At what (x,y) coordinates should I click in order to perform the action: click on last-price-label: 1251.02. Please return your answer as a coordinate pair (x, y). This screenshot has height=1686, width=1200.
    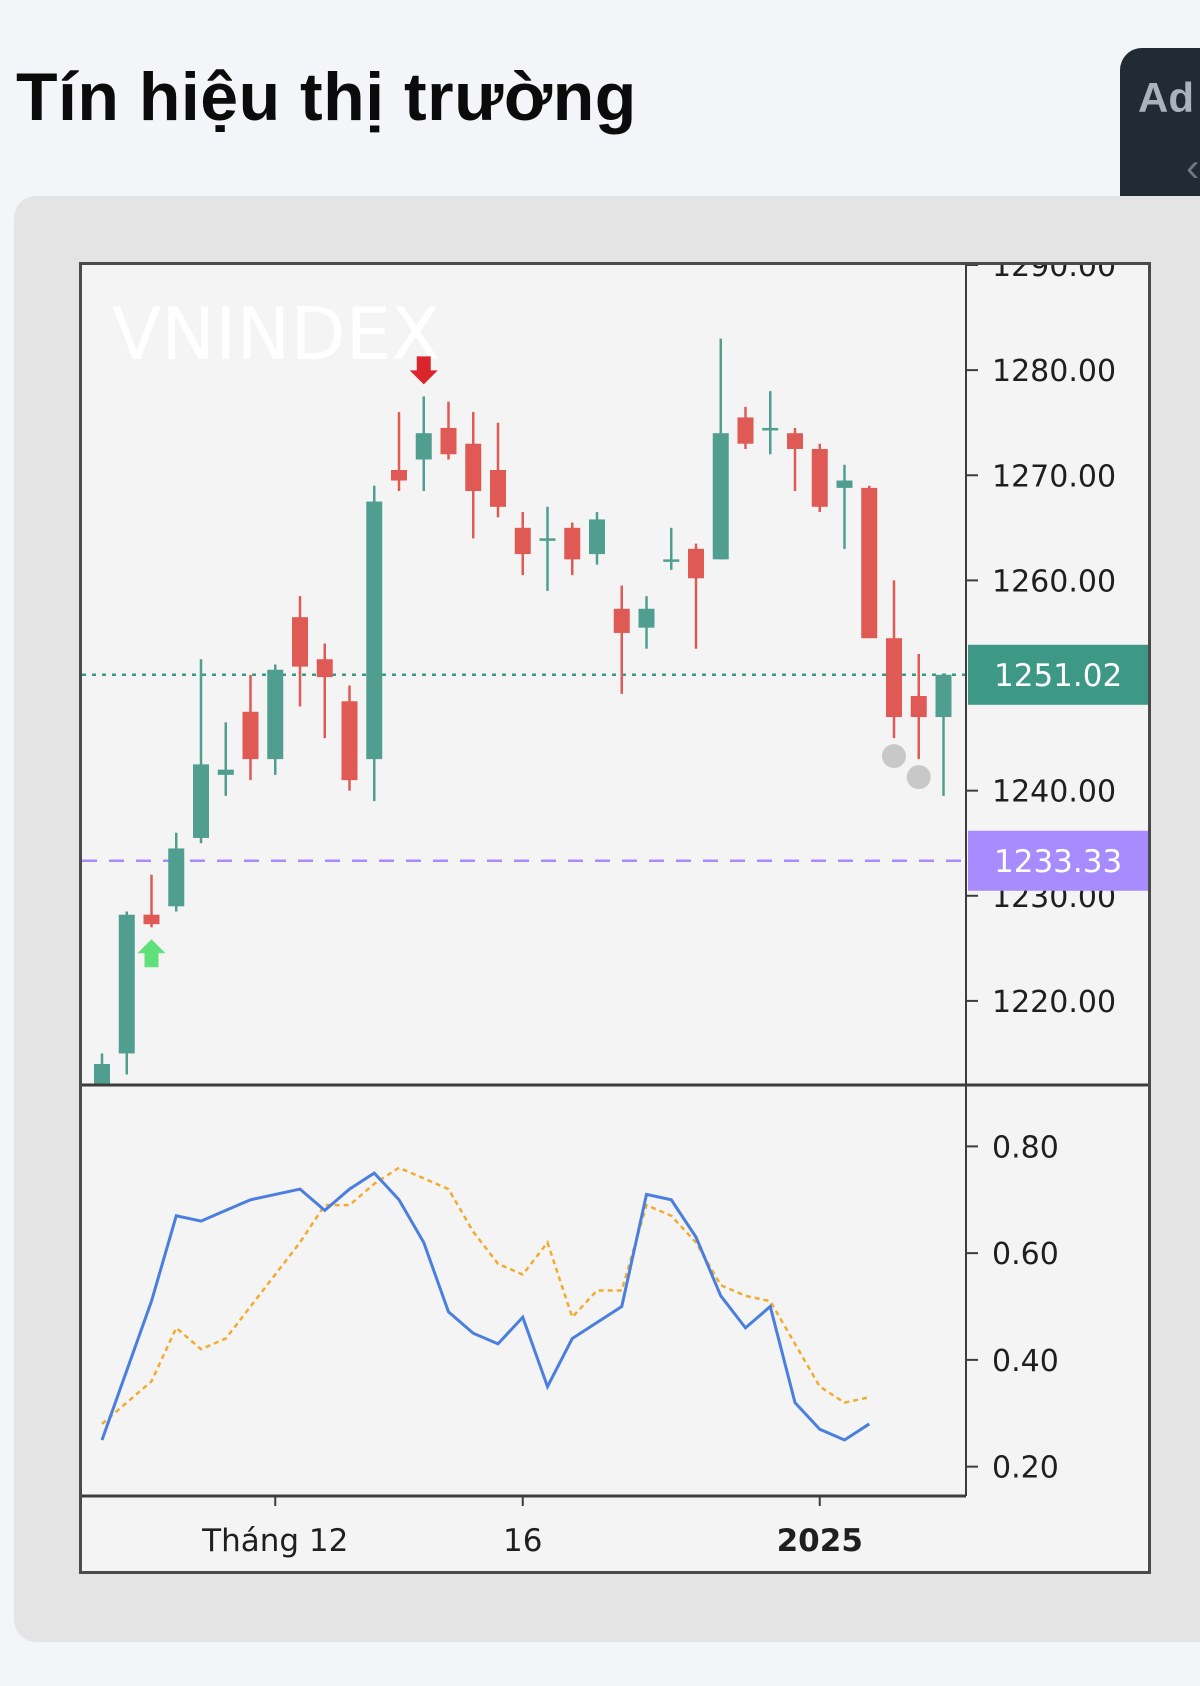
    Looking at the image, I should click on (1058, 676).